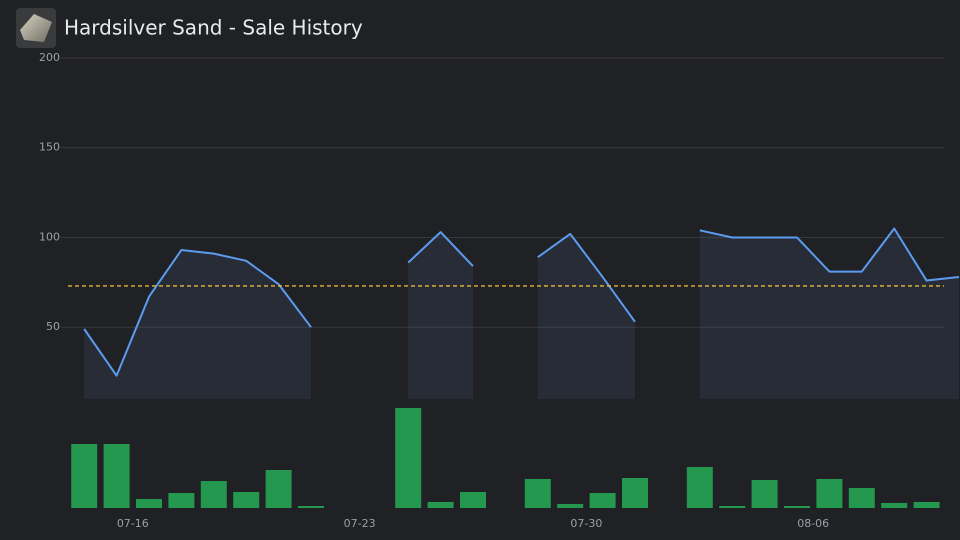 This screenshot has width=960, height=540. I want to click on y-tick-label: 150, so click(49, 147).